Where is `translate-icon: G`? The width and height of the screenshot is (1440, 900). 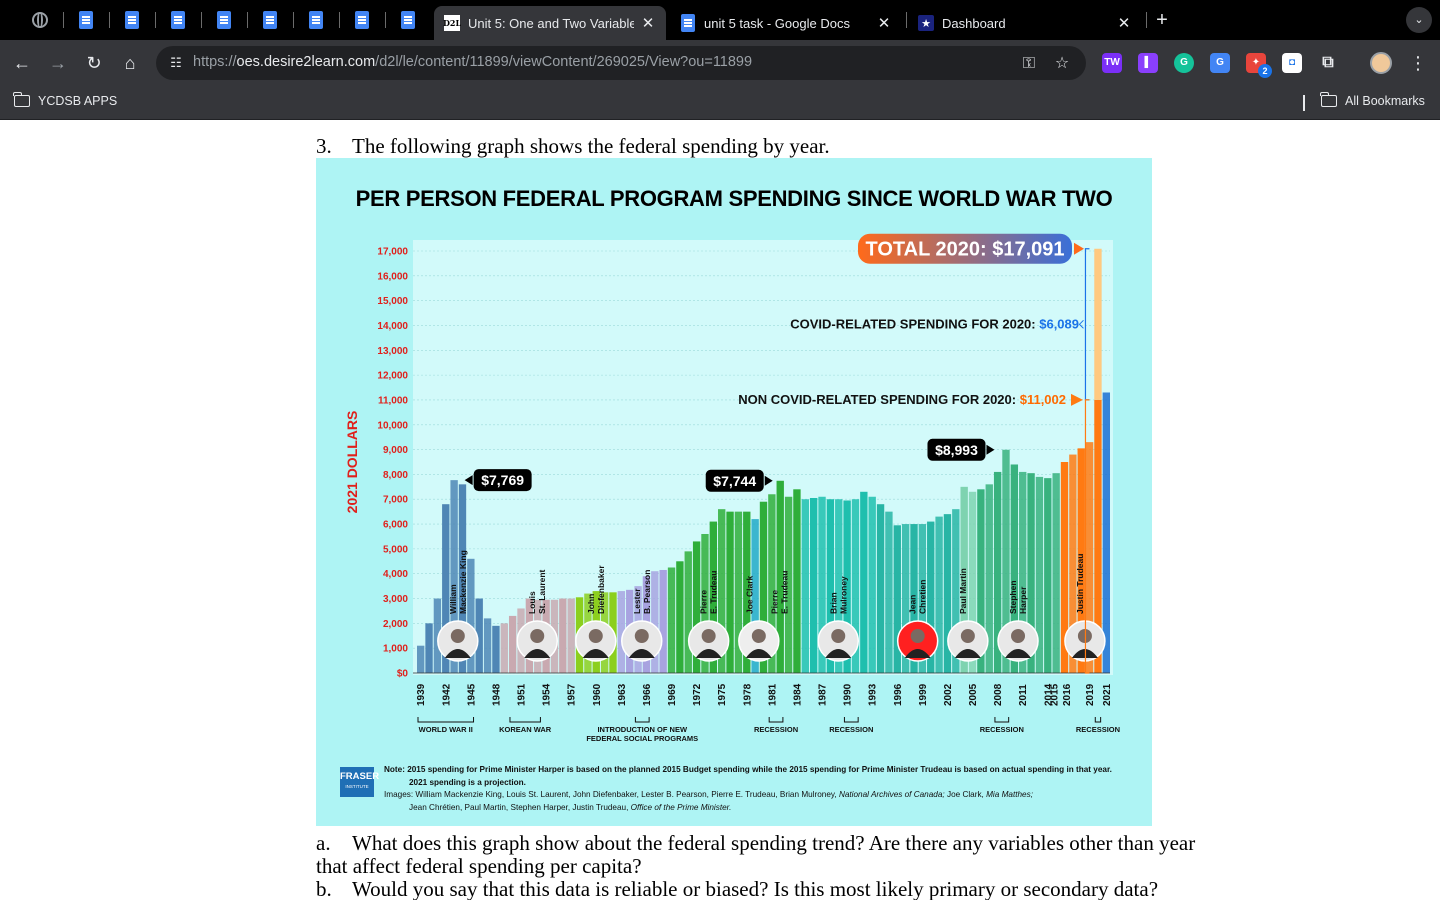 translate-icon: G is located at coordinates (1220, 63).